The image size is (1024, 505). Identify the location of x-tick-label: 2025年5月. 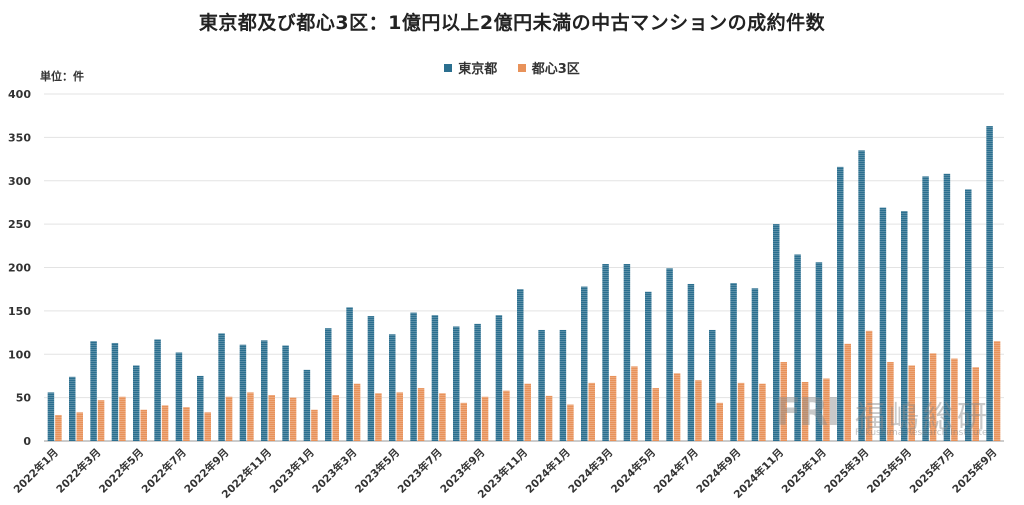
(889, 471).